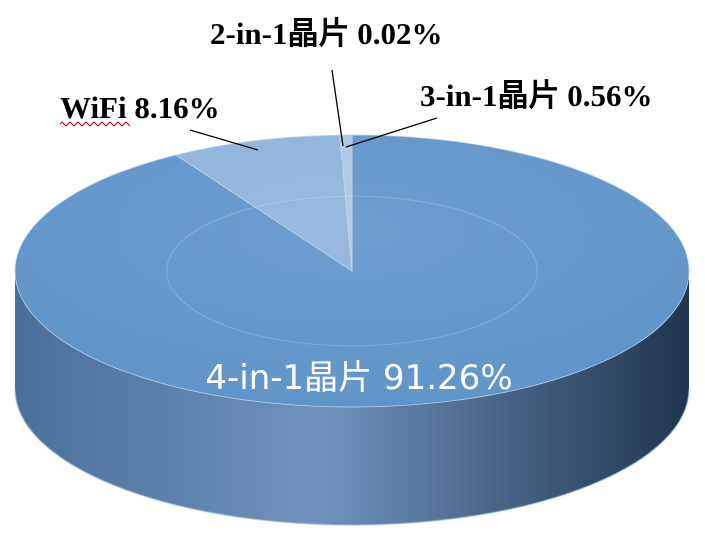  I want to click on slice-label-2-in-1: 2-in-1晶片 0.02%, so click(326, 33).